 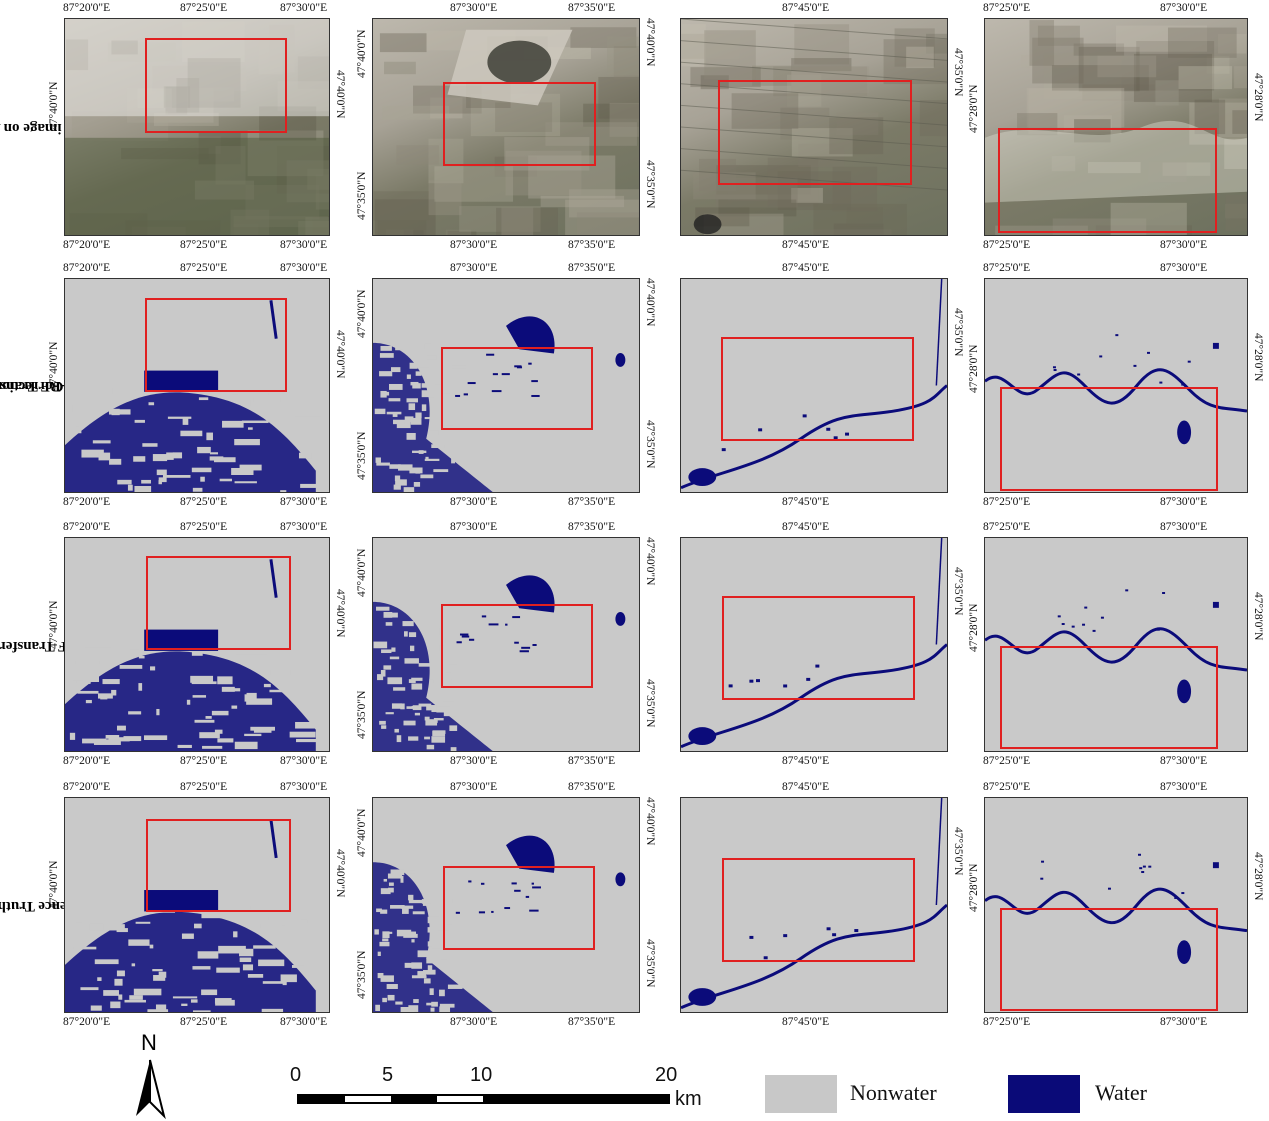 I want to click on scale-unit: km, so click(x=688, y=1099).